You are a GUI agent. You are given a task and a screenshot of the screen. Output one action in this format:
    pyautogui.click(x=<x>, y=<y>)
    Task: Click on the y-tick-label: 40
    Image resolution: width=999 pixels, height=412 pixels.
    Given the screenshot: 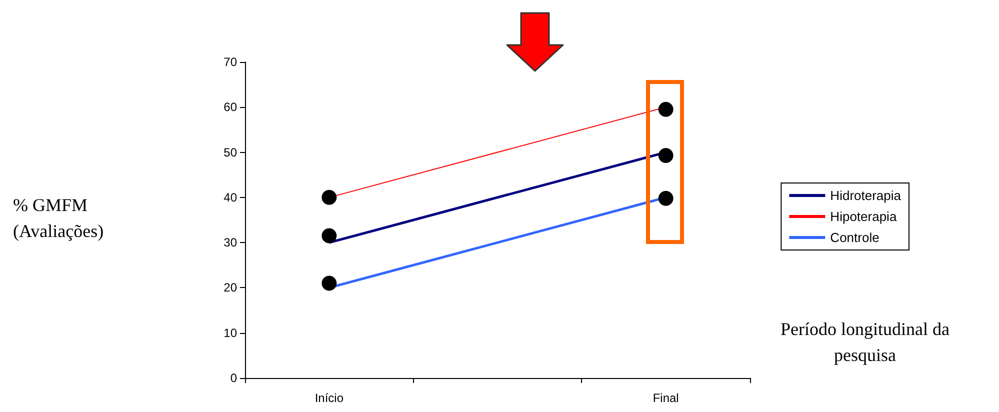 What is the action you would take?
    pyautogui.click(x=231, y=197)
    